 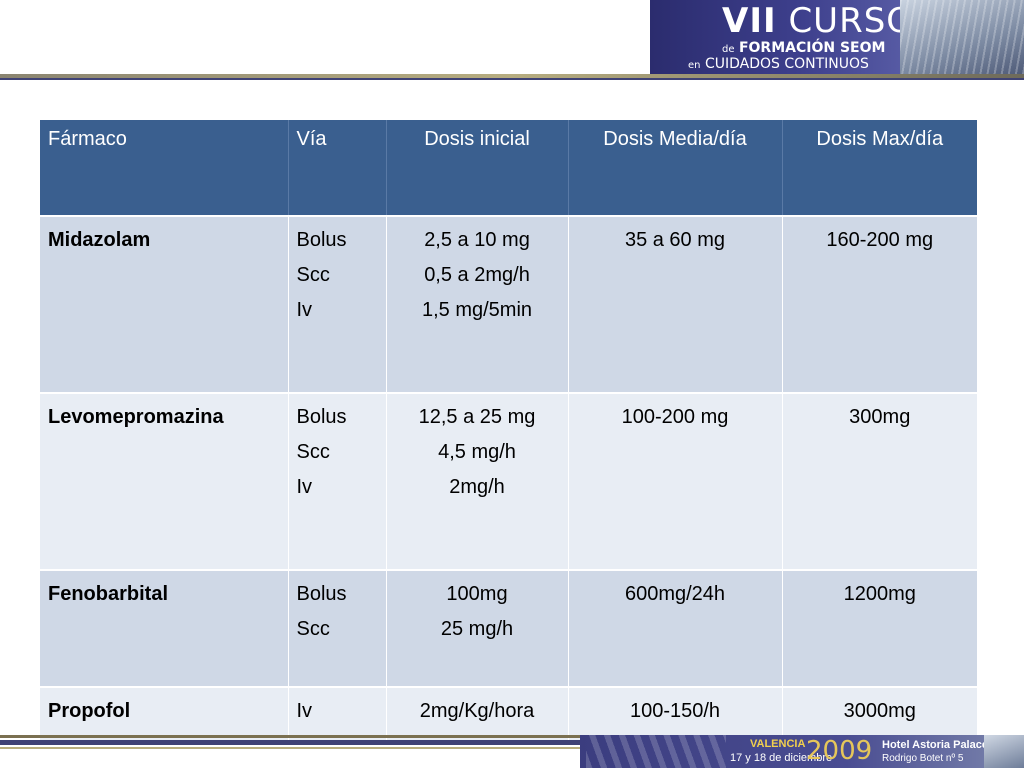 What do you see at coordinates (337, 628) in the screenshot?
I see `route-cell: Bolus Scc` at bounding box center [337, 628].